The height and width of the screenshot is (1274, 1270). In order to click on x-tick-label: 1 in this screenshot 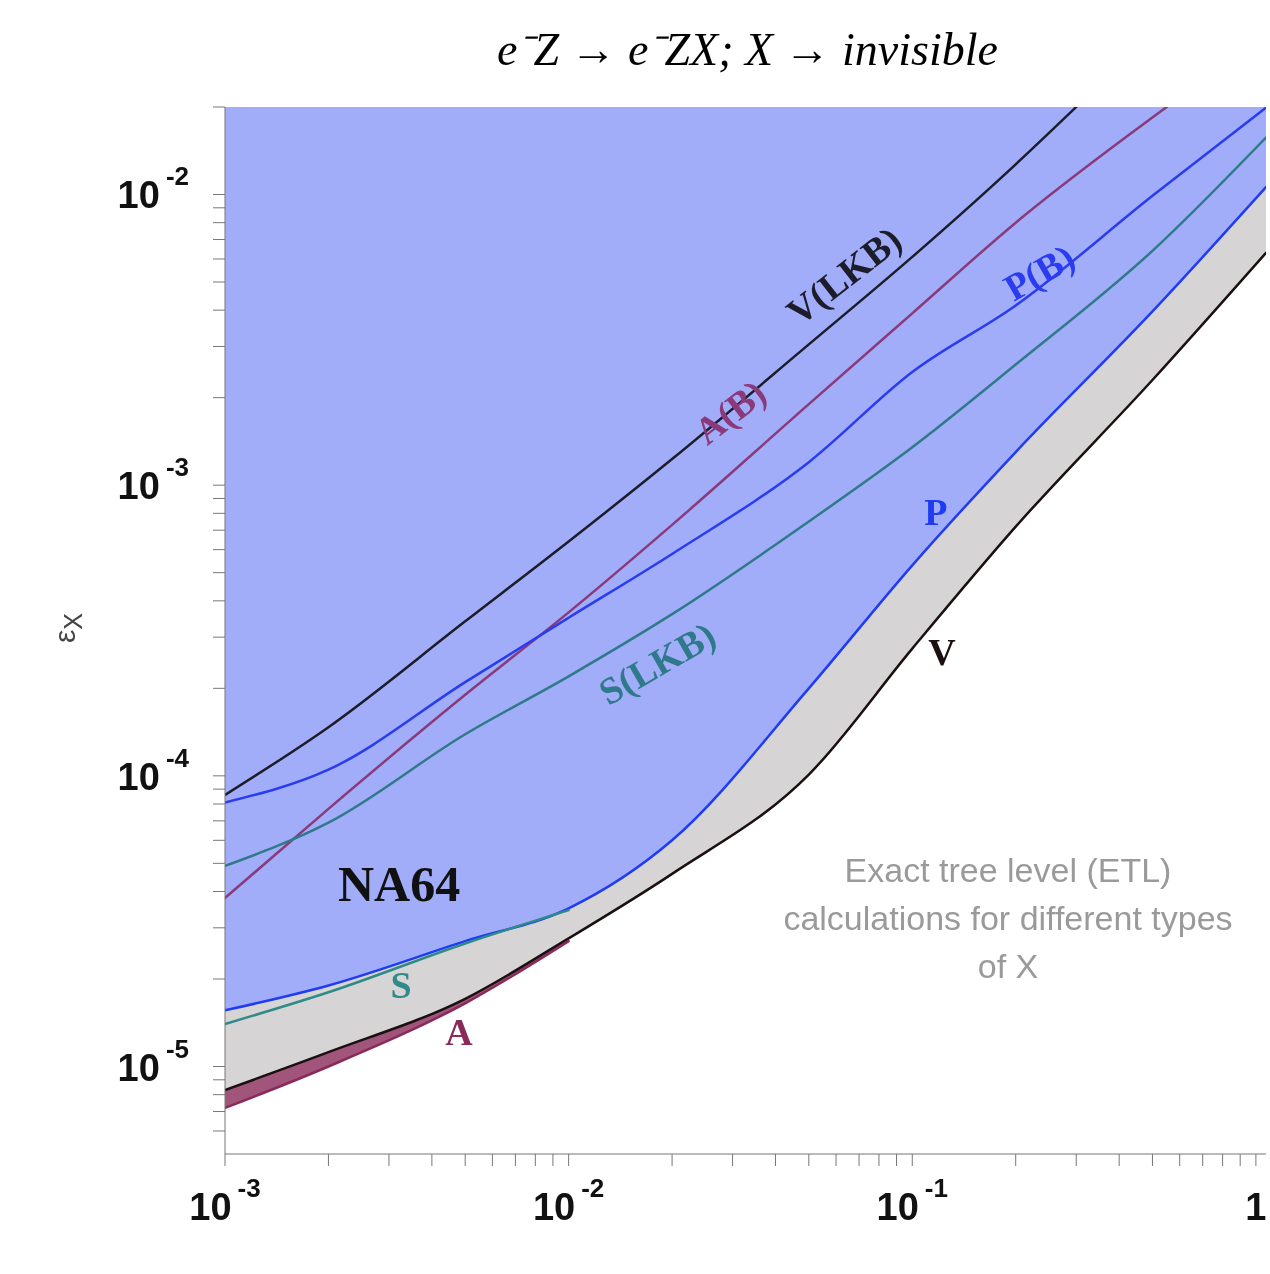, I will do `click(1256, 1207)`.